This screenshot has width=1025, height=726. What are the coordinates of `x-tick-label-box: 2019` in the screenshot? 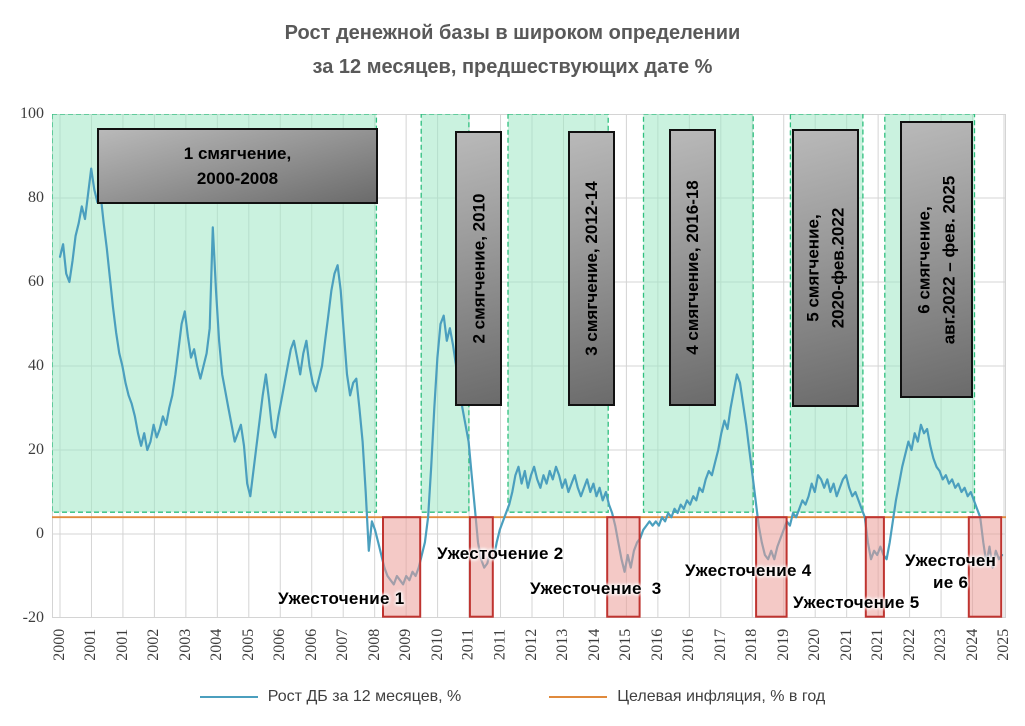 It's located at (784, 652).